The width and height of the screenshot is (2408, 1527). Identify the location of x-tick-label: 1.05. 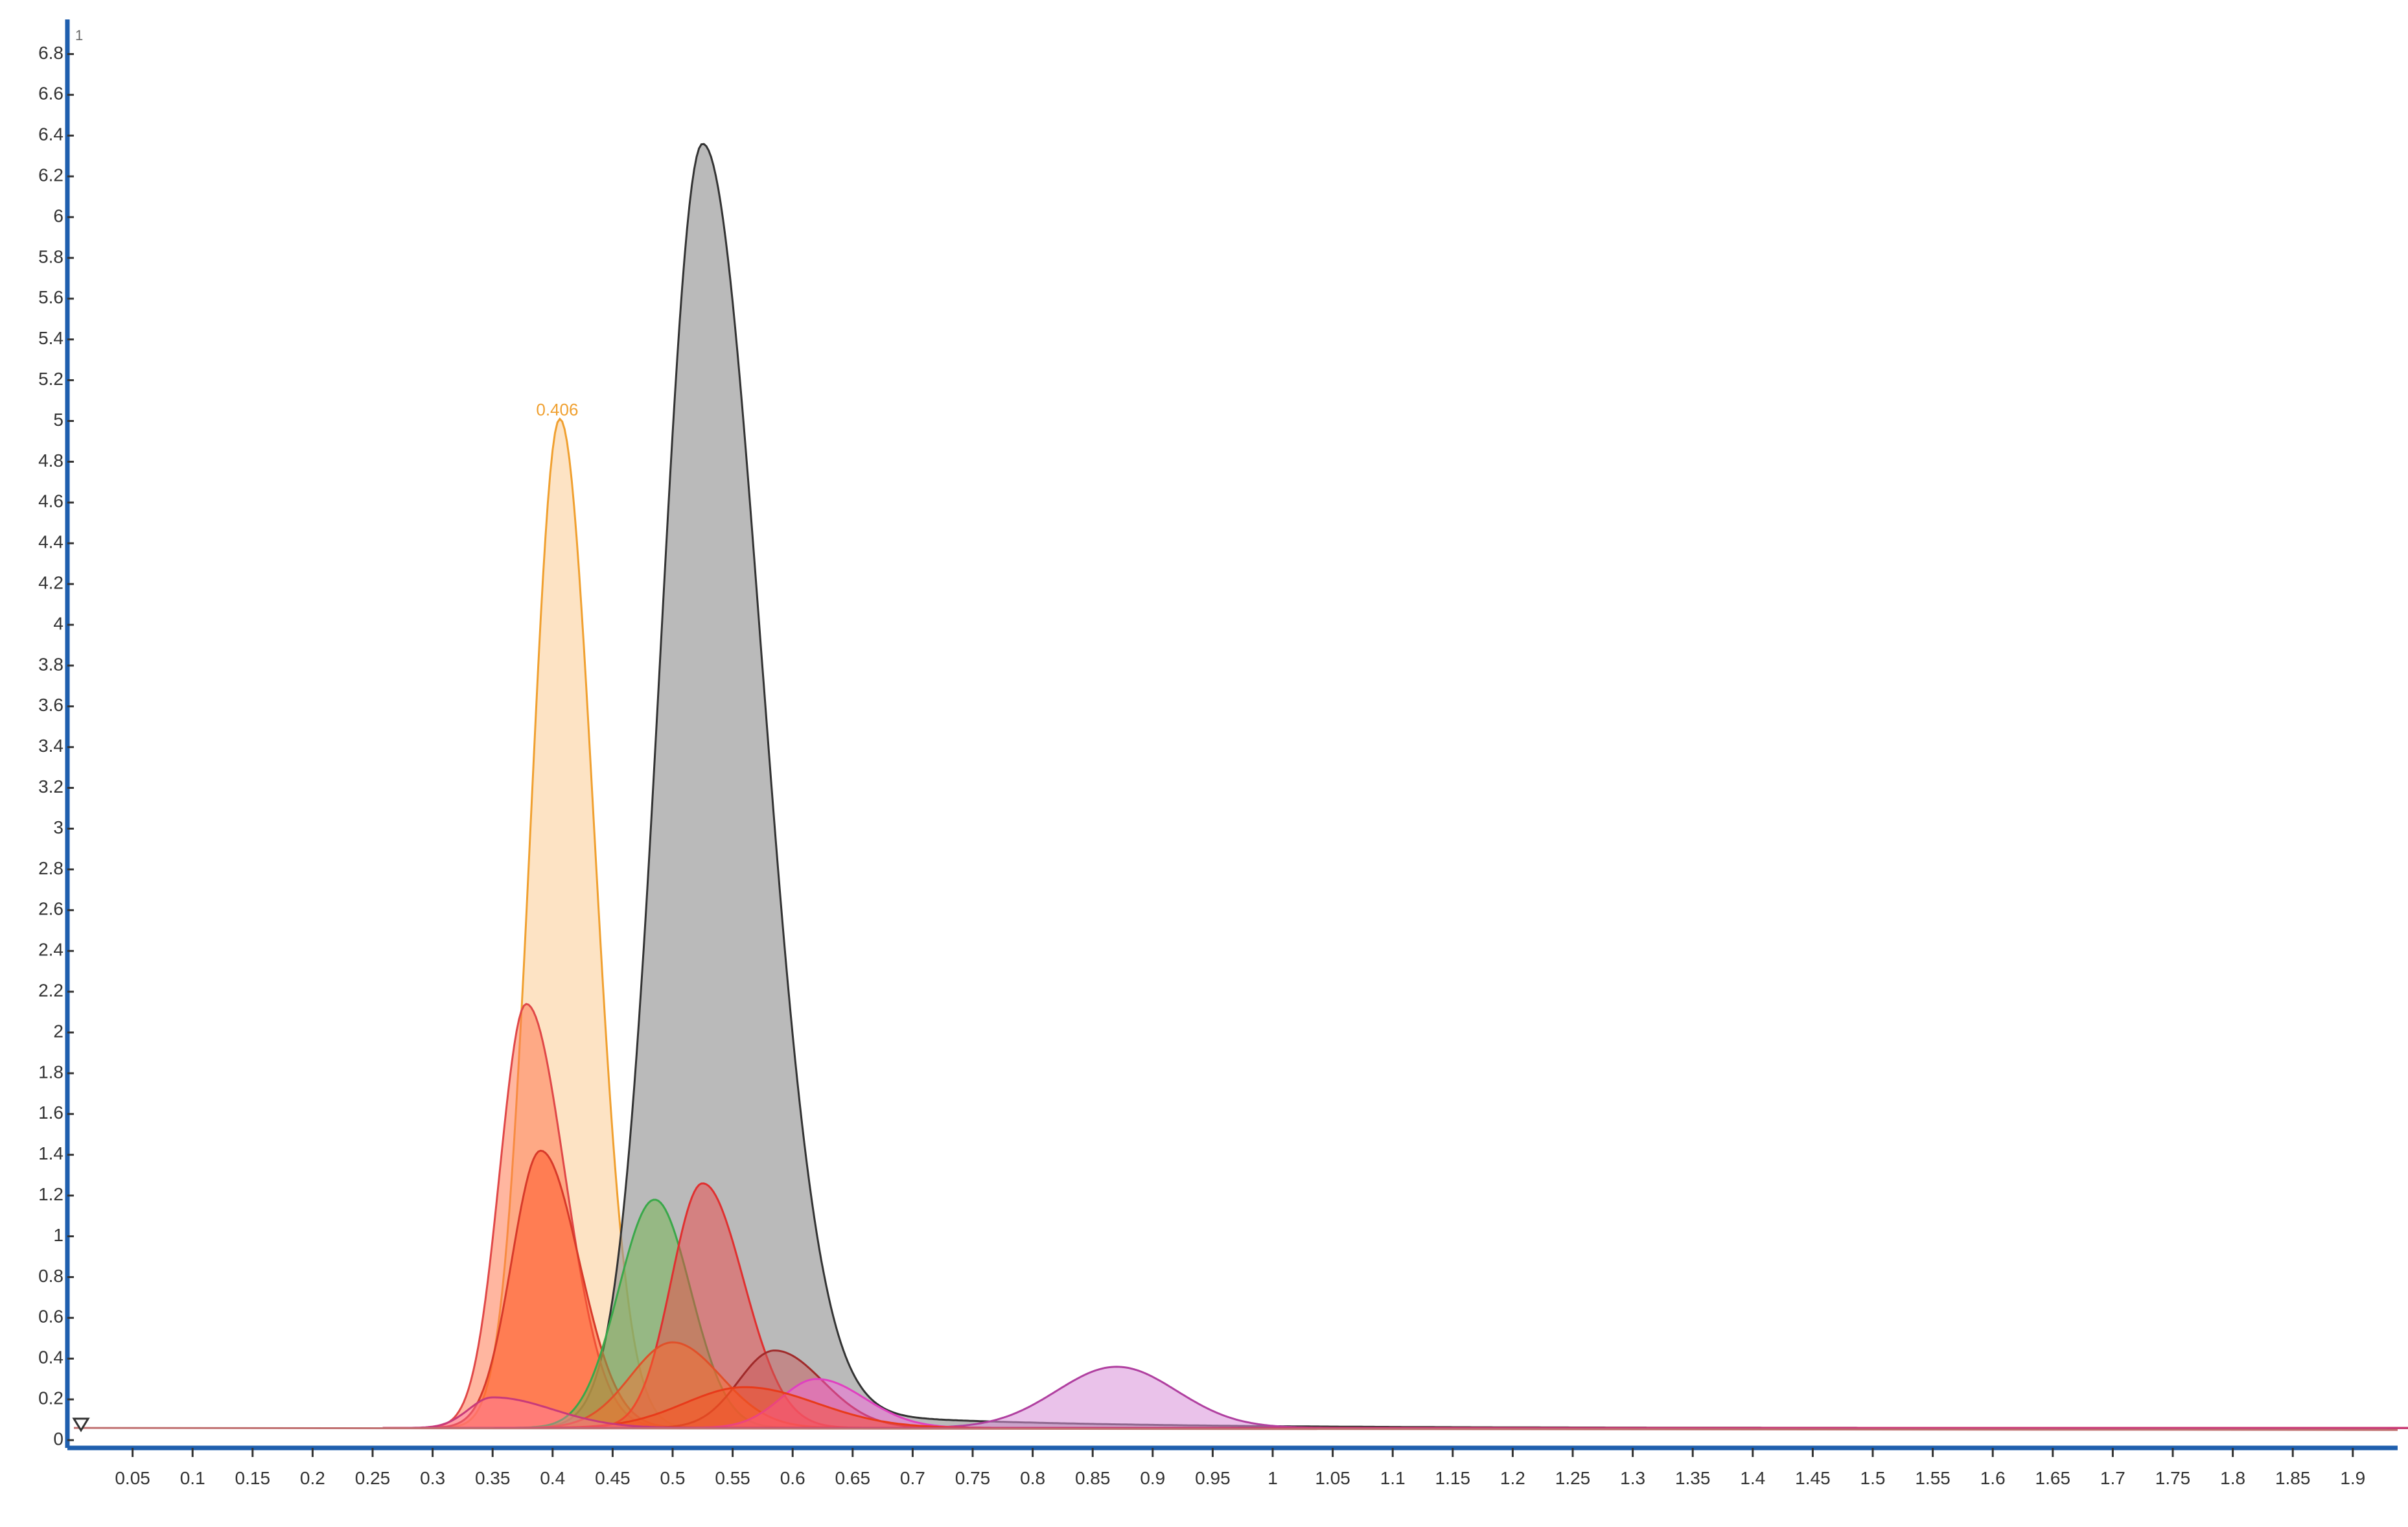
(1332, 1478).